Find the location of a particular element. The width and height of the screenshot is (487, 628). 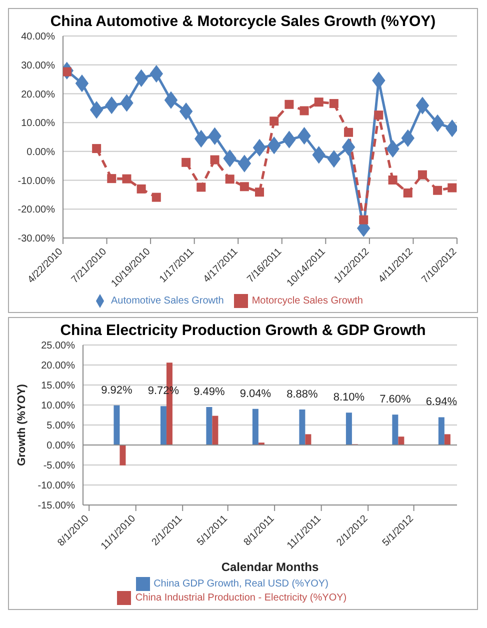

legend-label: China GDP Growth, Real USD (%YOY) is located at coordinates (241, 584).